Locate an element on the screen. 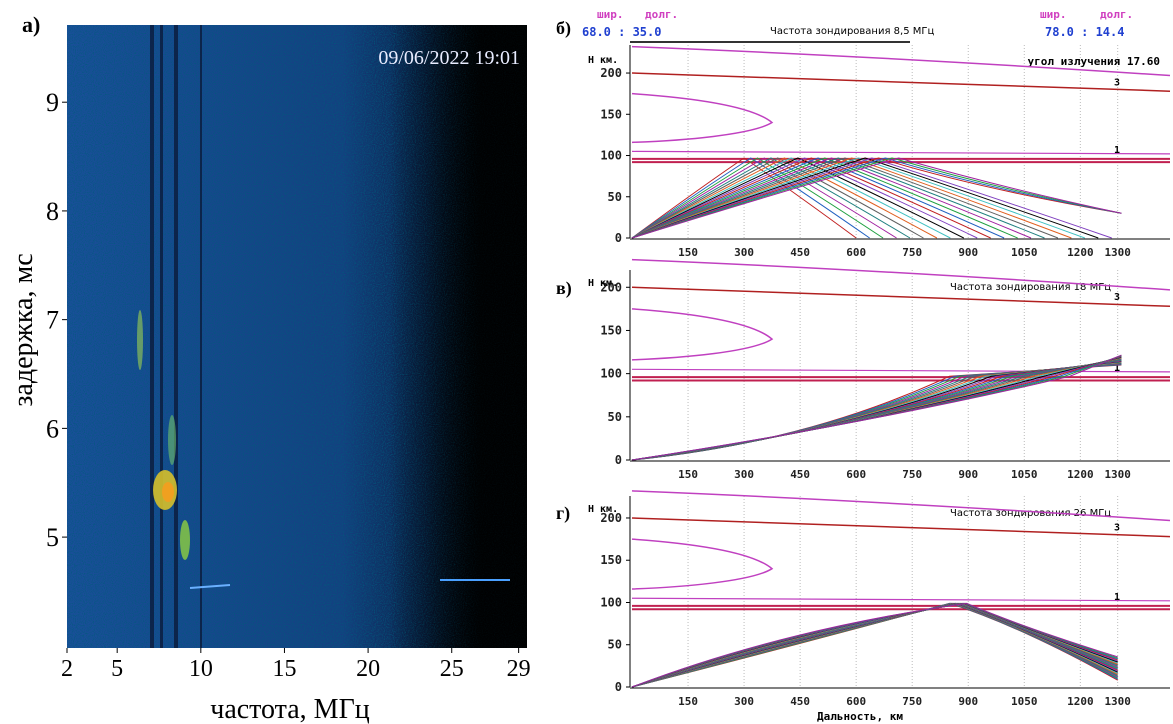 Image resolution: width=1173 pixels, height=724 pixels. x-tick-label: 750 is located at coordinates (912, 701).